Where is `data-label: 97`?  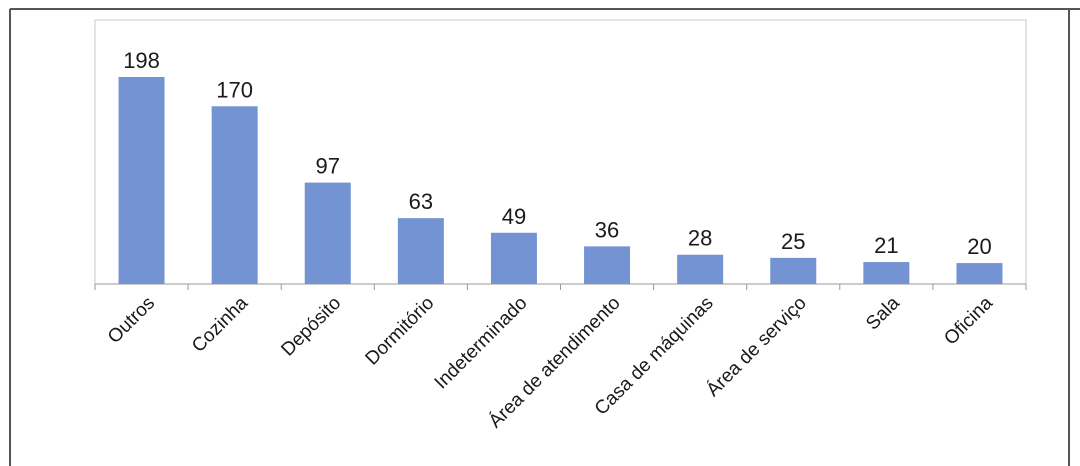 data-label: 97 is located at coordinates (328, 166).